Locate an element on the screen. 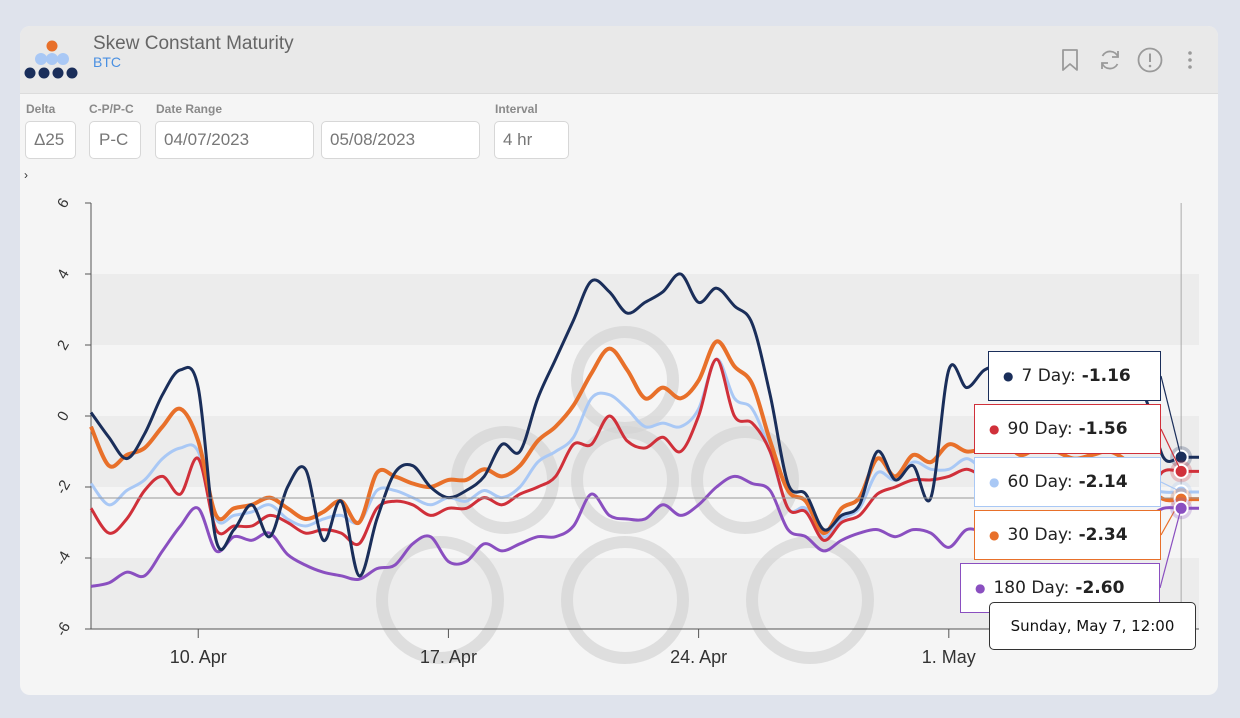 This screenshot has width=1240, height=718. tooltip-series-label: 30 Day: is located at coordinates (1040, 535).